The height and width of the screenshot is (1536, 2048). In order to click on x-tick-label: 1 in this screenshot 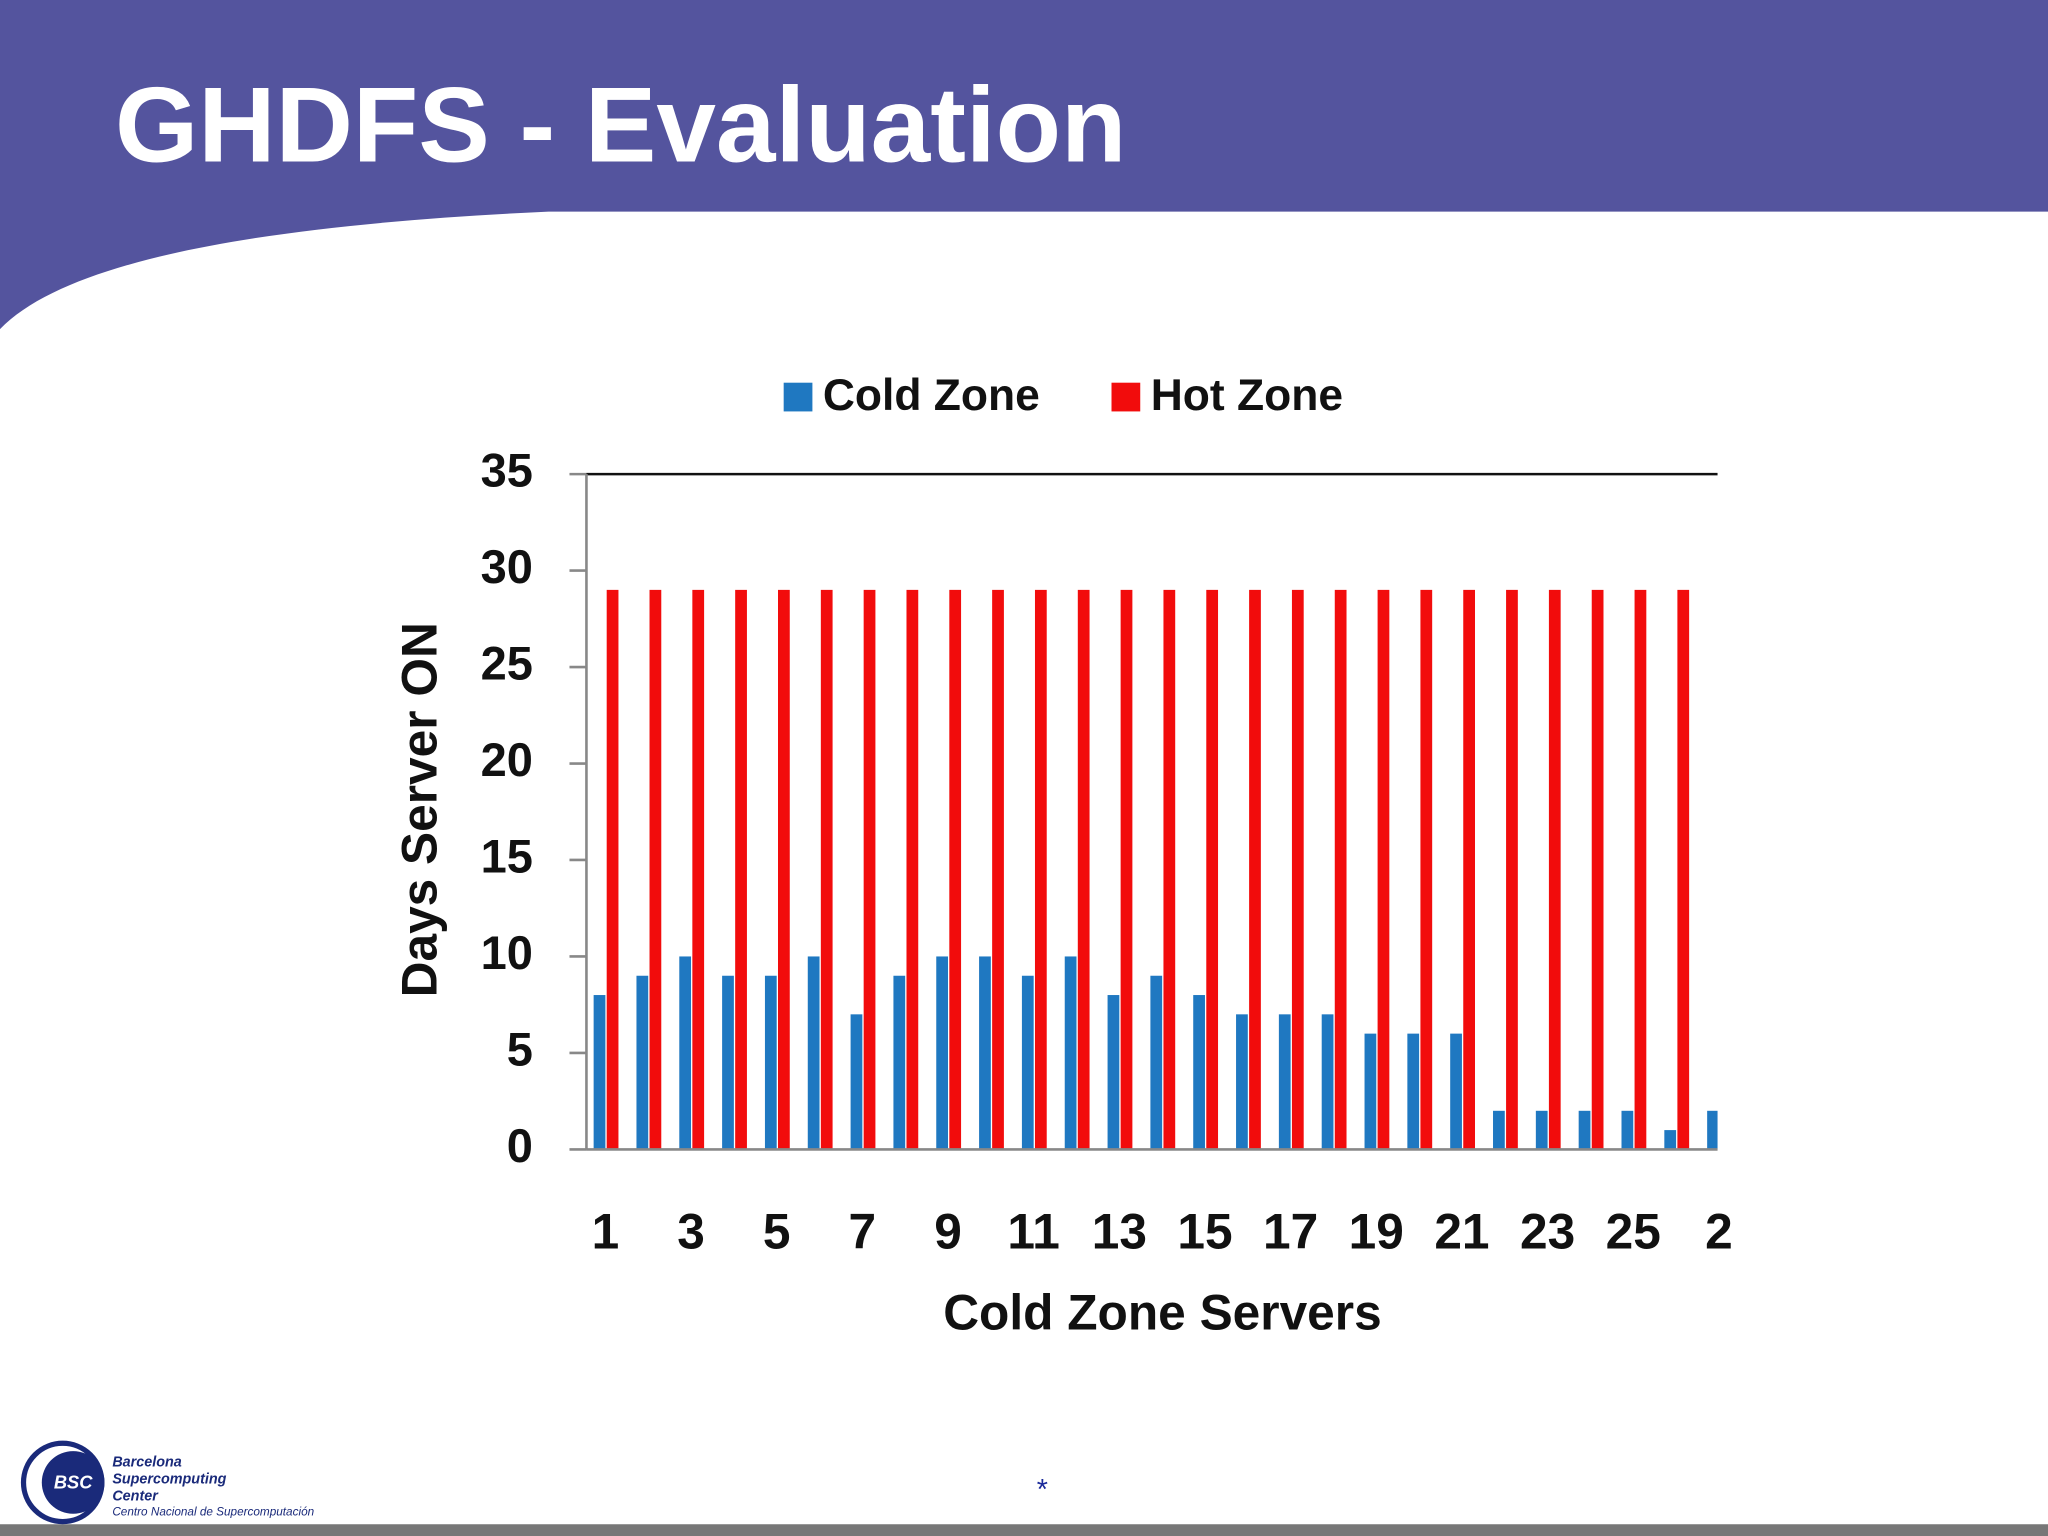, I will do `click(606, 1232)`.